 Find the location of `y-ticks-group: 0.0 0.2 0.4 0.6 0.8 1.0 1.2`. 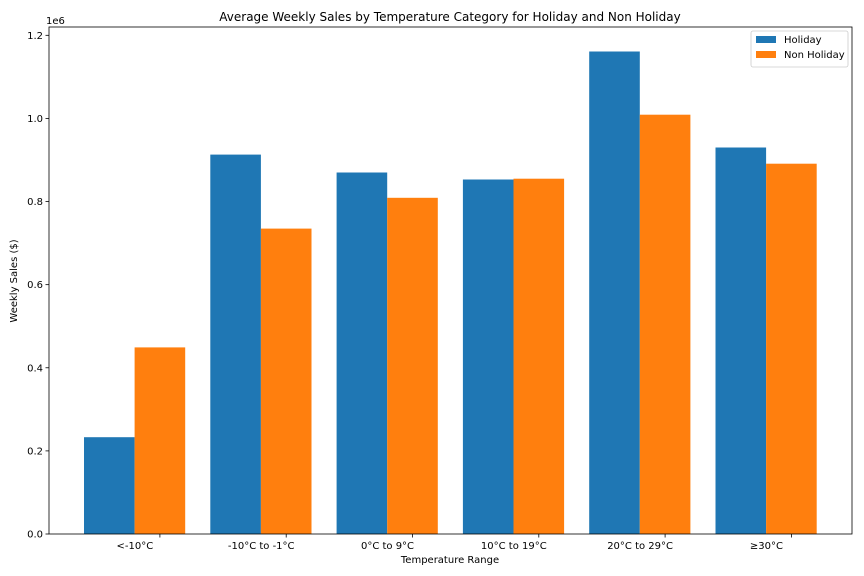

y-ticks-group: 0.0 0.2 0.4 0.6 0.8 1.0 1.2 is located at coordinates (38, 286).